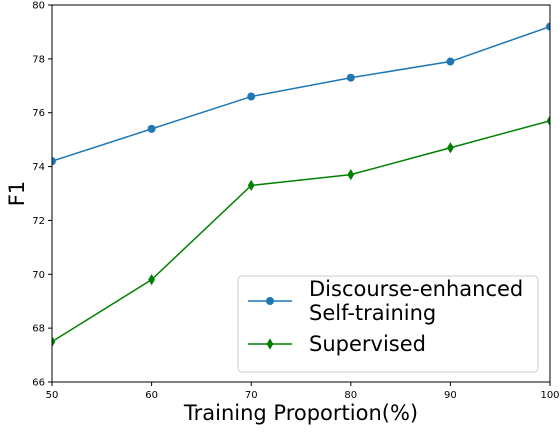 This screenshot has height=433, width=560. I want to click on x-tick-label: 80, so click(350, 395).